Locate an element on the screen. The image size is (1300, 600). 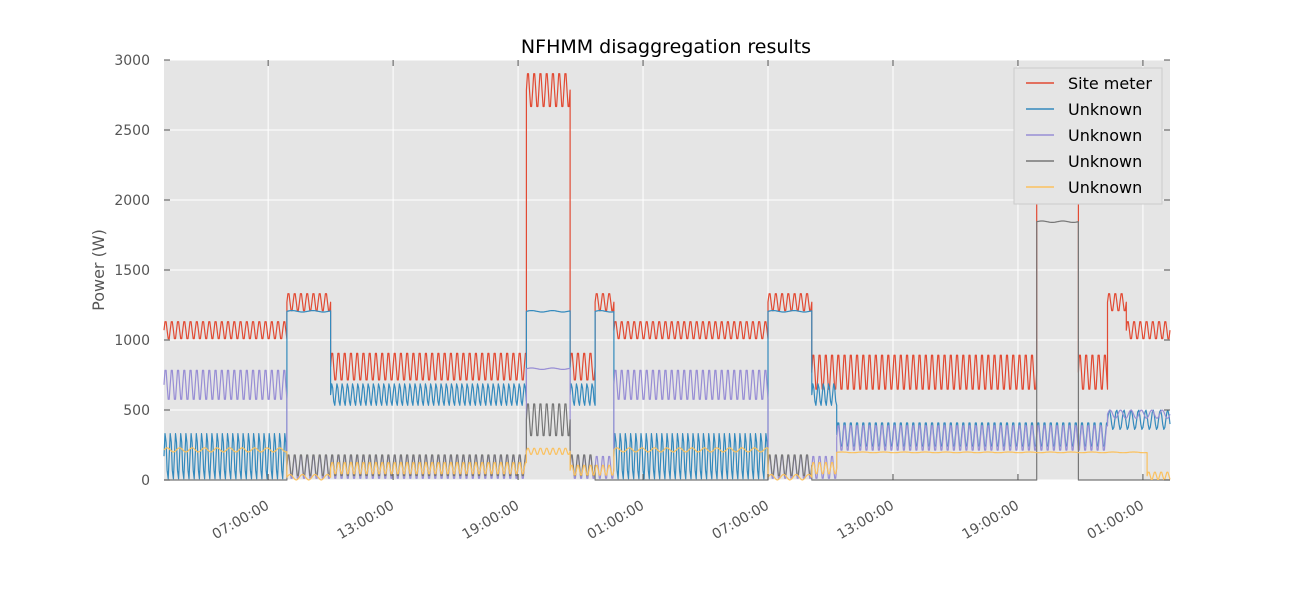
legend: Site meter Unknown Unknown Unknown Unknown is located at coordinates (1088, 136).